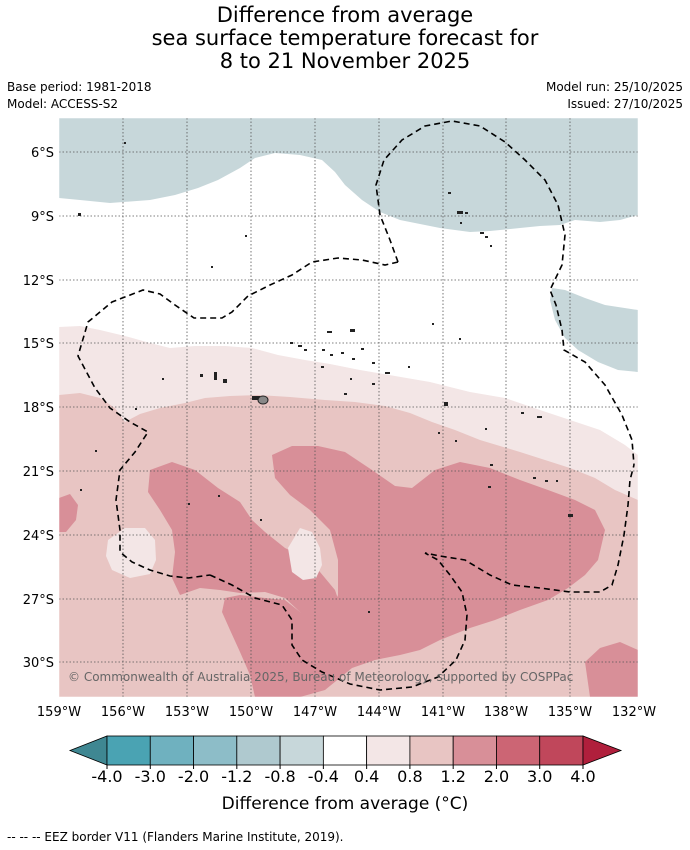 This screenshot has height=850, width=690. I want to click on meta-right: Model run: 25/10/2025 Issued: 27/10/2025, so click(614, 96).